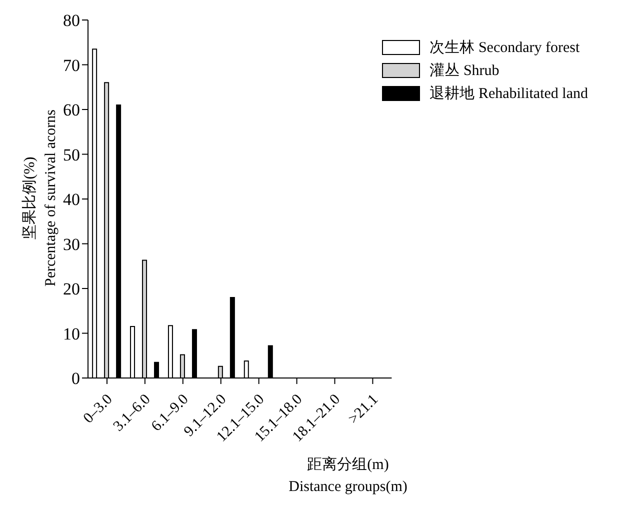 This screenshot has width=618, height=524. What do you see at coordinates (465, 71) in the screenshot?
I see `legend-label: 灌丛 Shrub` at bounding box center [465, 71].